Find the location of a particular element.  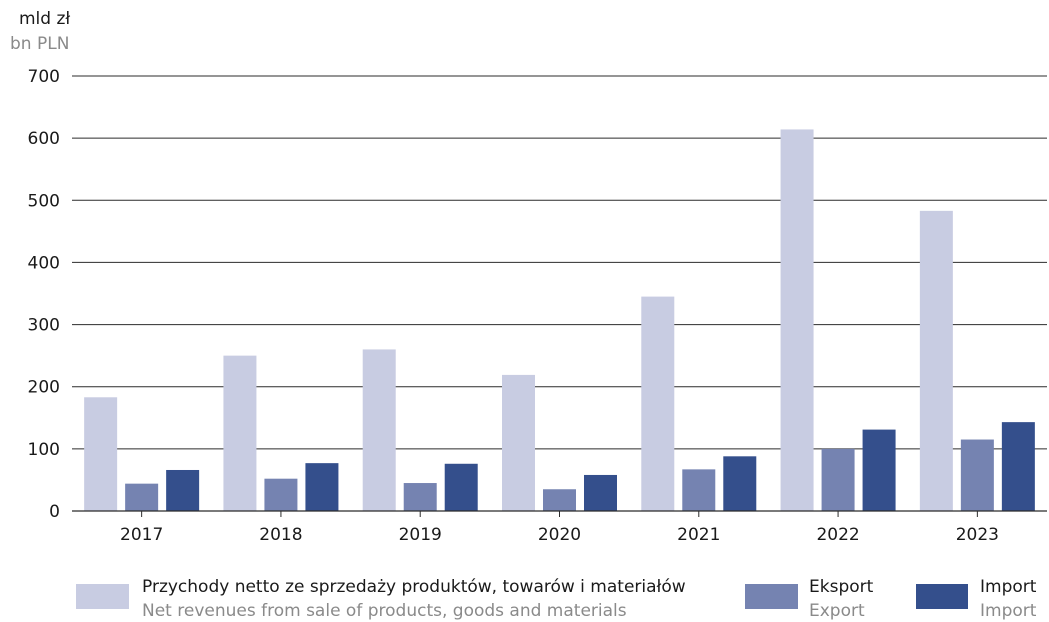

y-tick-label: 300 is located at coordinates (44, 326).